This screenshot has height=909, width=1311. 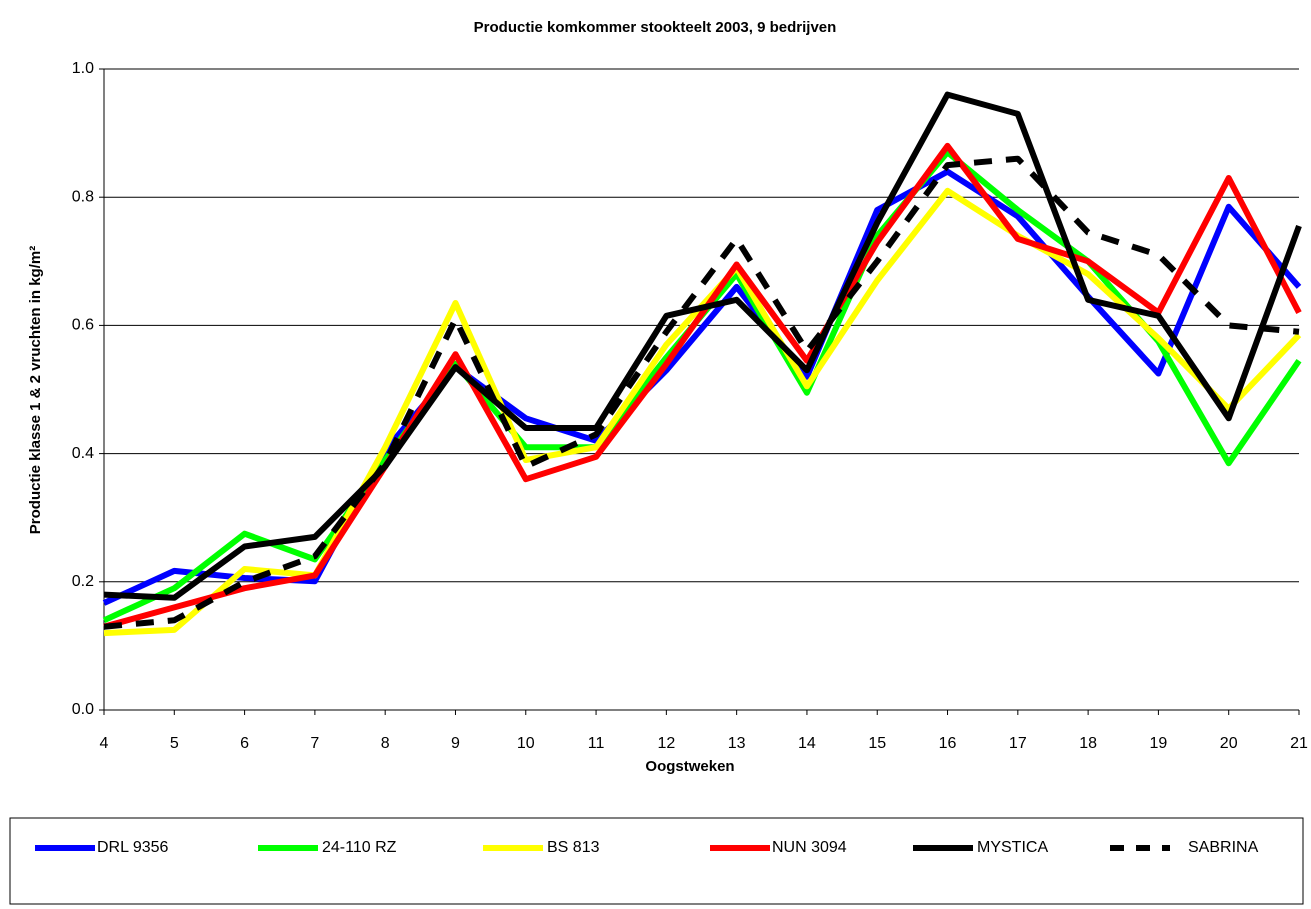 I want to click on y-tick-label: 0.8, so click(x=83, y=196).